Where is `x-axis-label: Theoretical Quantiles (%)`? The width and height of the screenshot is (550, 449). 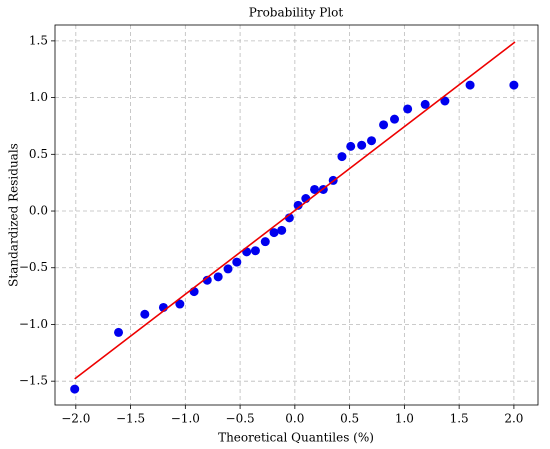
x-axis-label: Theoretical Quantiles (%) is located at coordinates (296, 438).